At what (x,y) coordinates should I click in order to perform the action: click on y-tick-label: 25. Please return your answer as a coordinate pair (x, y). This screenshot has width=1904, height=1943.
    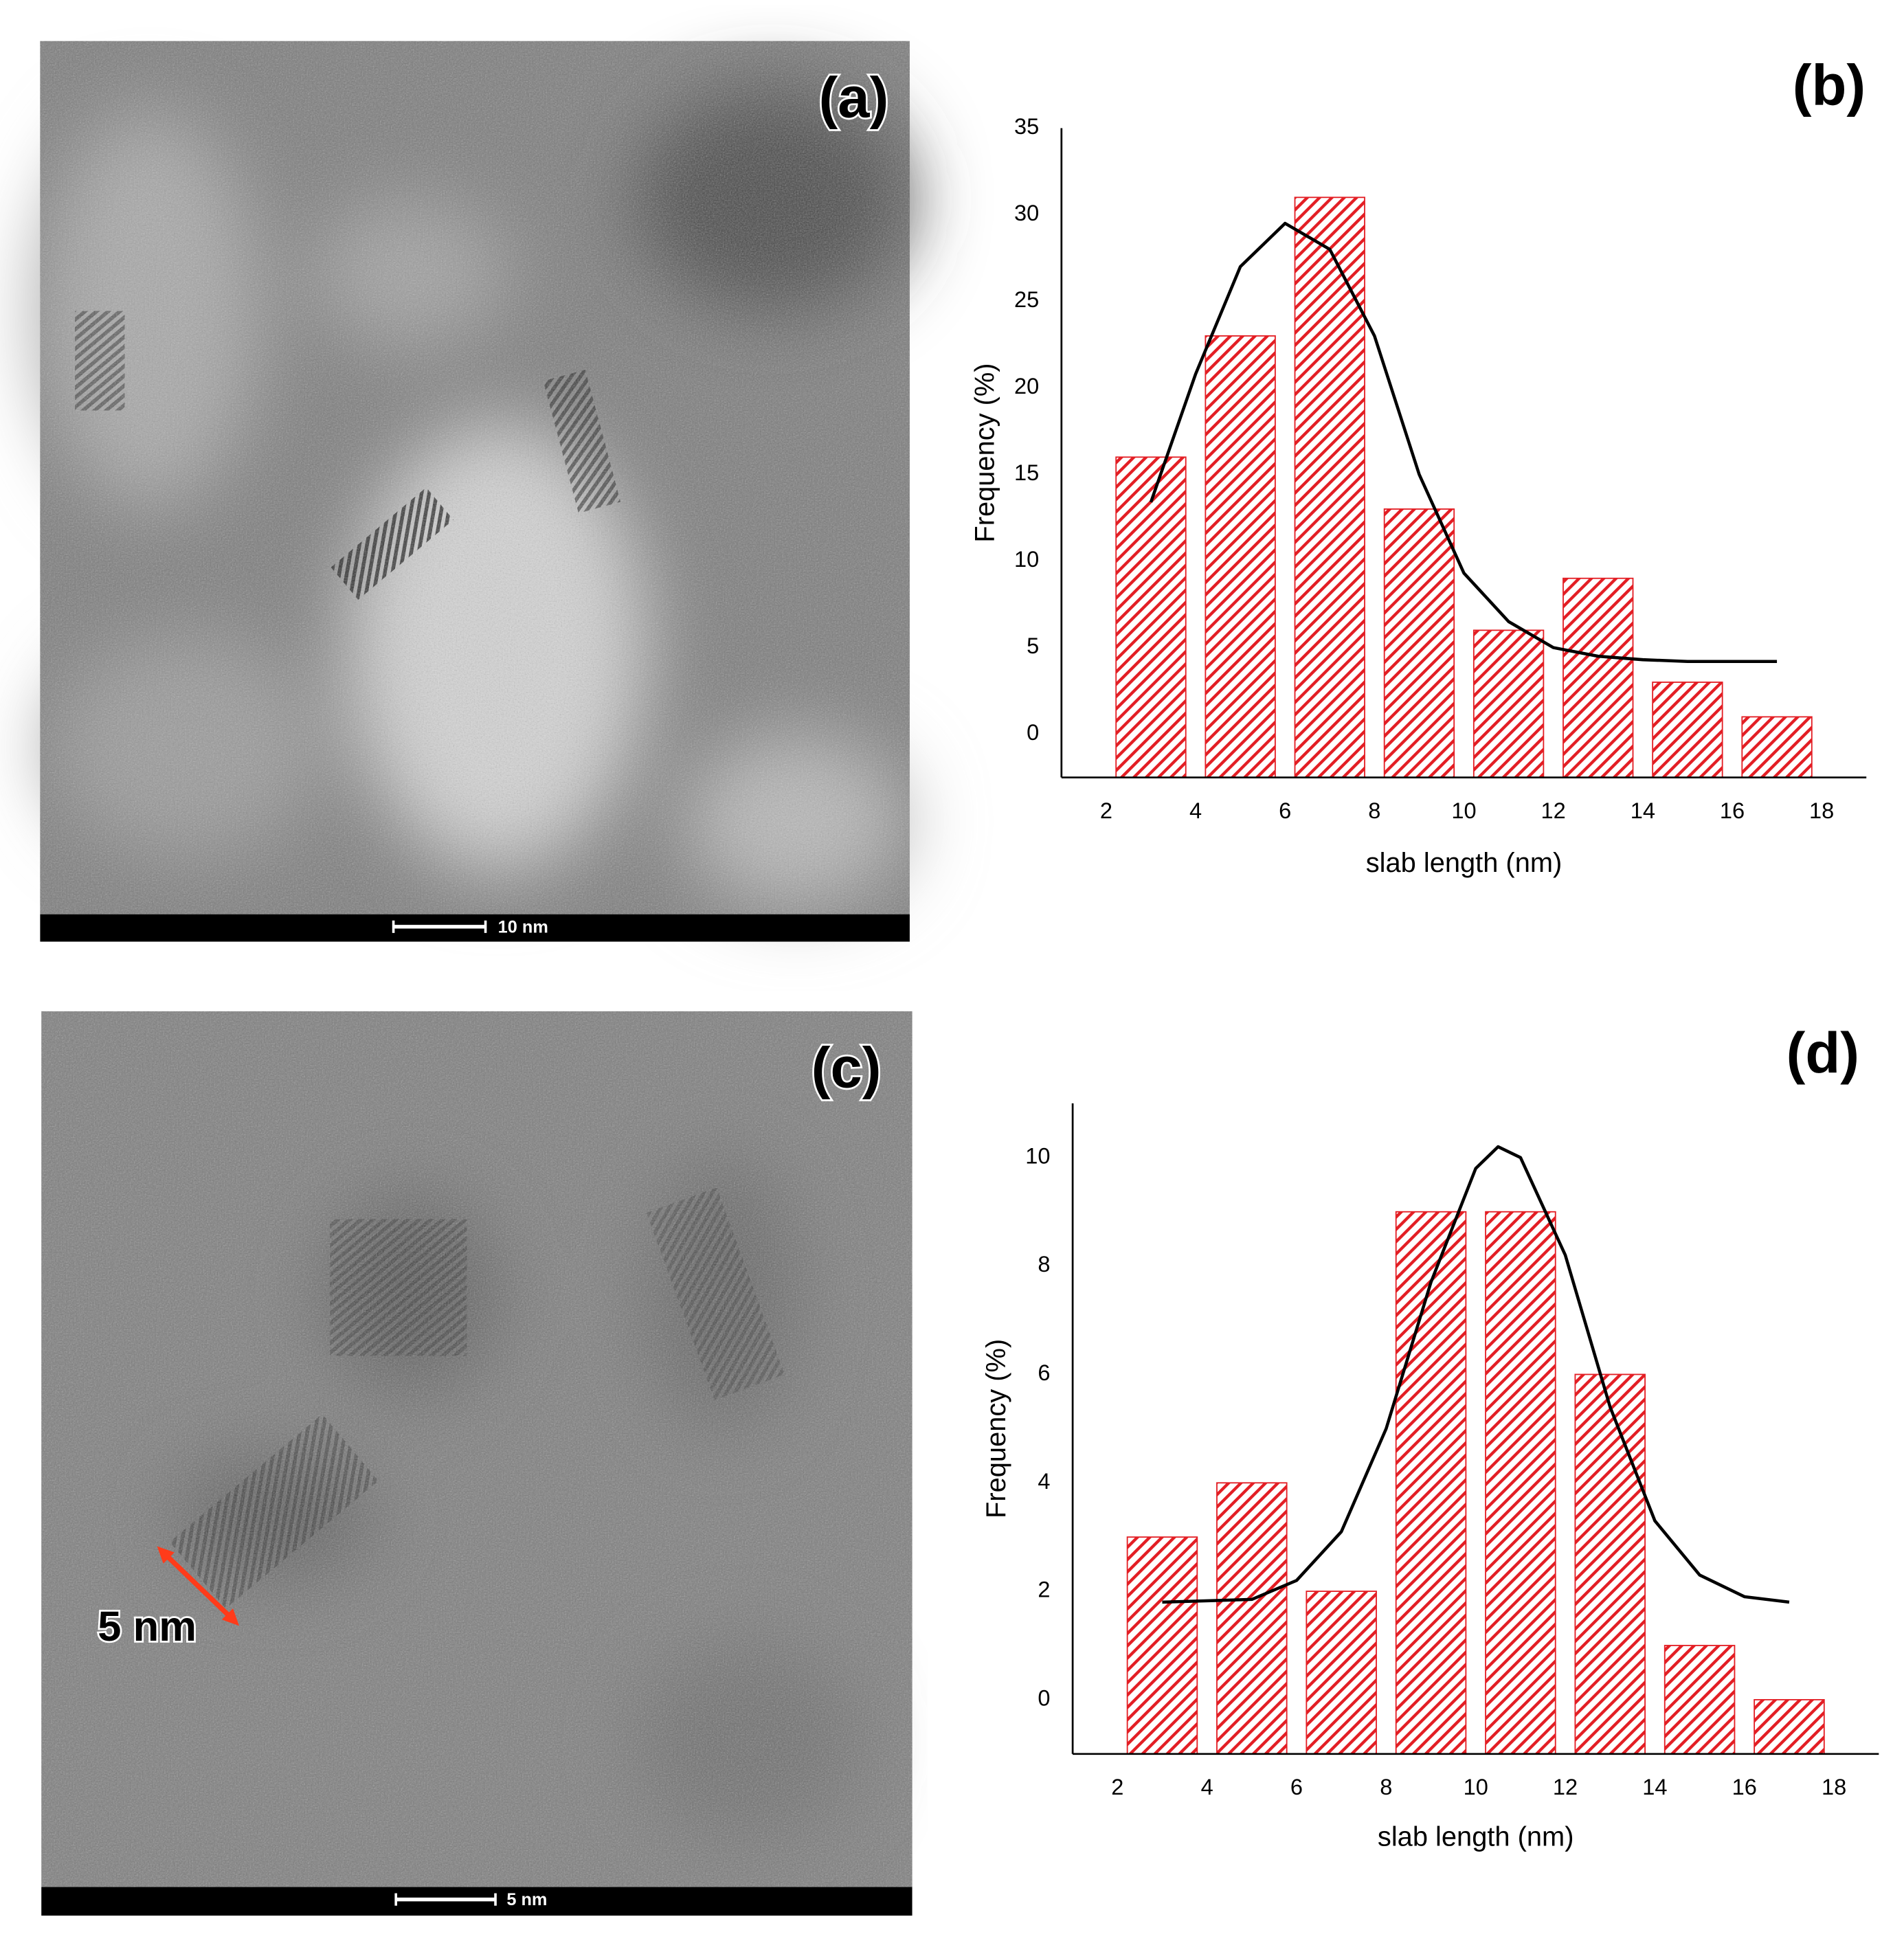
    Looking at the image, I should click on (1026, 299).